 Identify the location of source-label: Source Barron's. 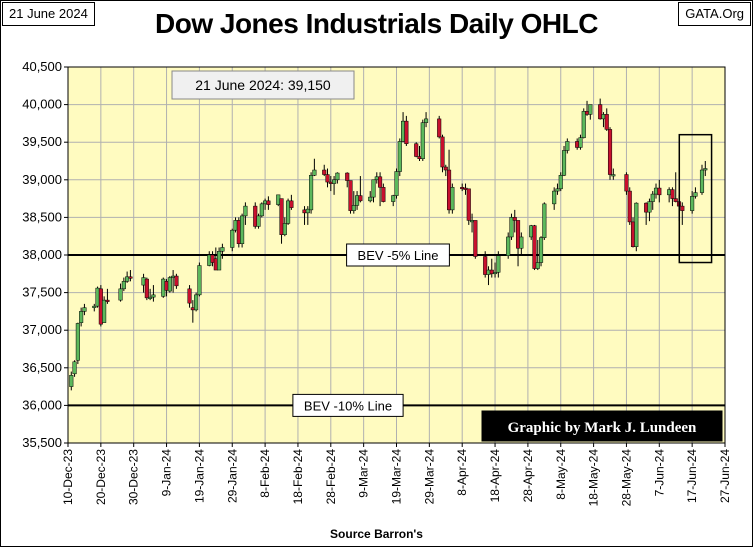
(376, 534).